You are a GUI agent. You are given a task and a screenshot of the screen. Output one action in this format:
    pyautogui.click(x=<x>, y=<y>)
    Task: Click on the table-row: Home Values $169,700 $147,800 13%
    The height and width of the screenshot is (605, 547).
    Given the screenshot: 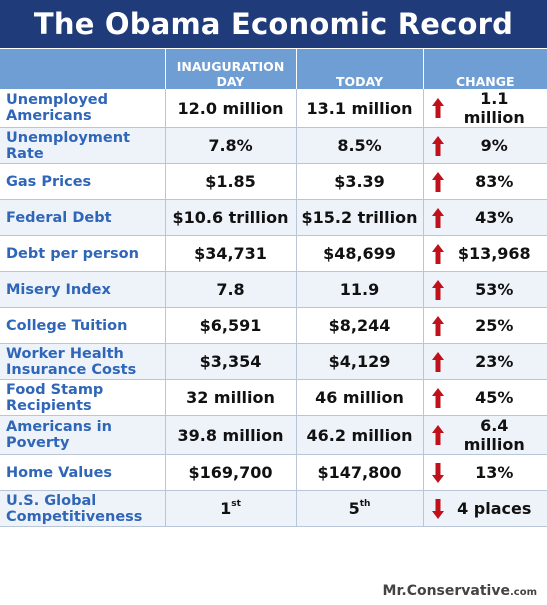 What is the action you would take?
    pyautogui.click(x=273, y=472)
    